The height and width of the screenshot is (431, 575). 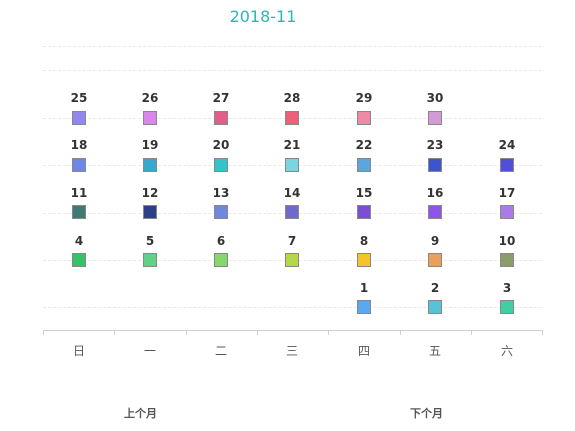 What do you see at coordinates (79, 193) in the screenshot?
I see `day-number: 11` at bounding box center [79, 193].